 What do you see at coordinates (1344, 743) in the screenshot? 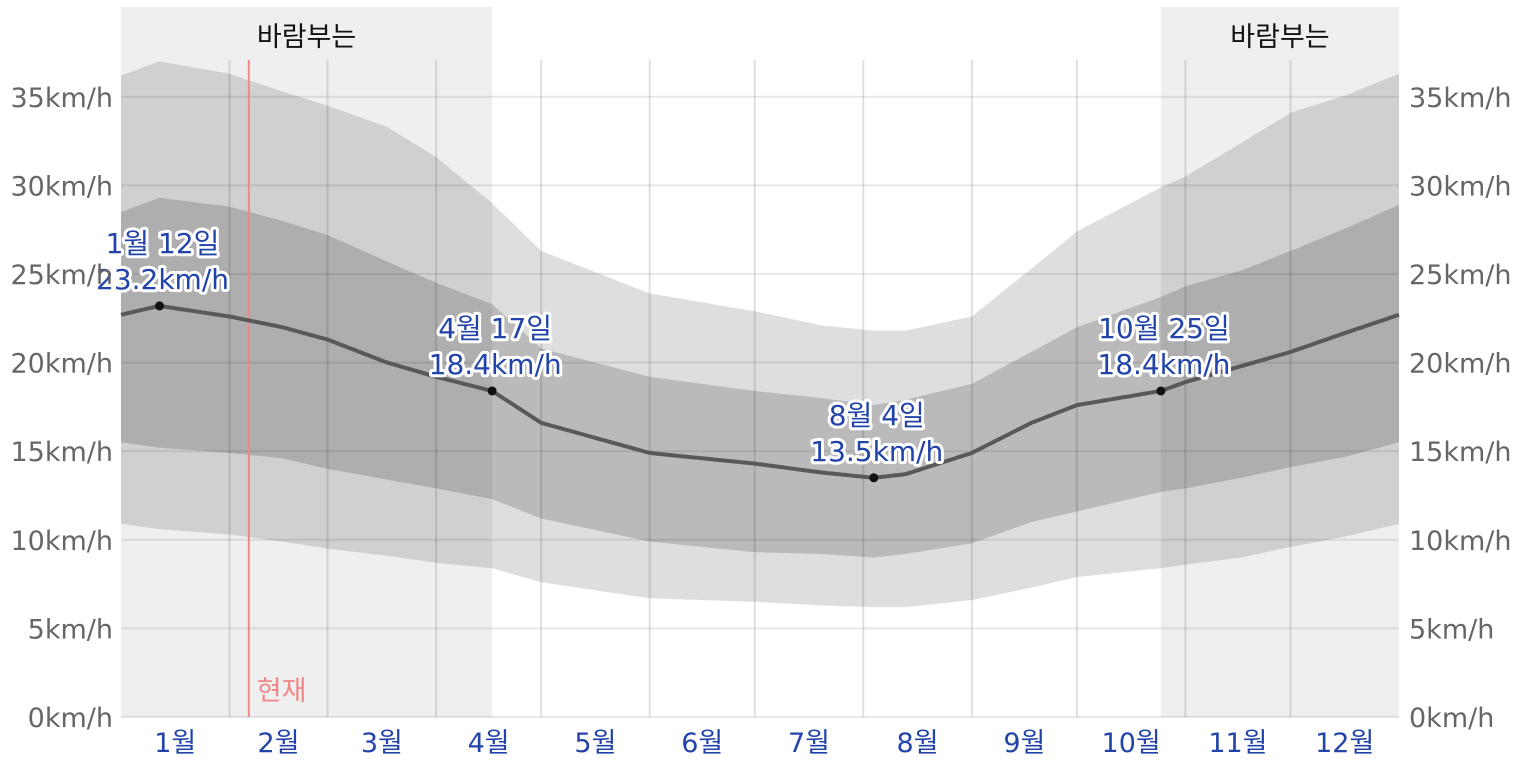
I see `x-tick-label: 12월` at bounding box center [1344, 743].